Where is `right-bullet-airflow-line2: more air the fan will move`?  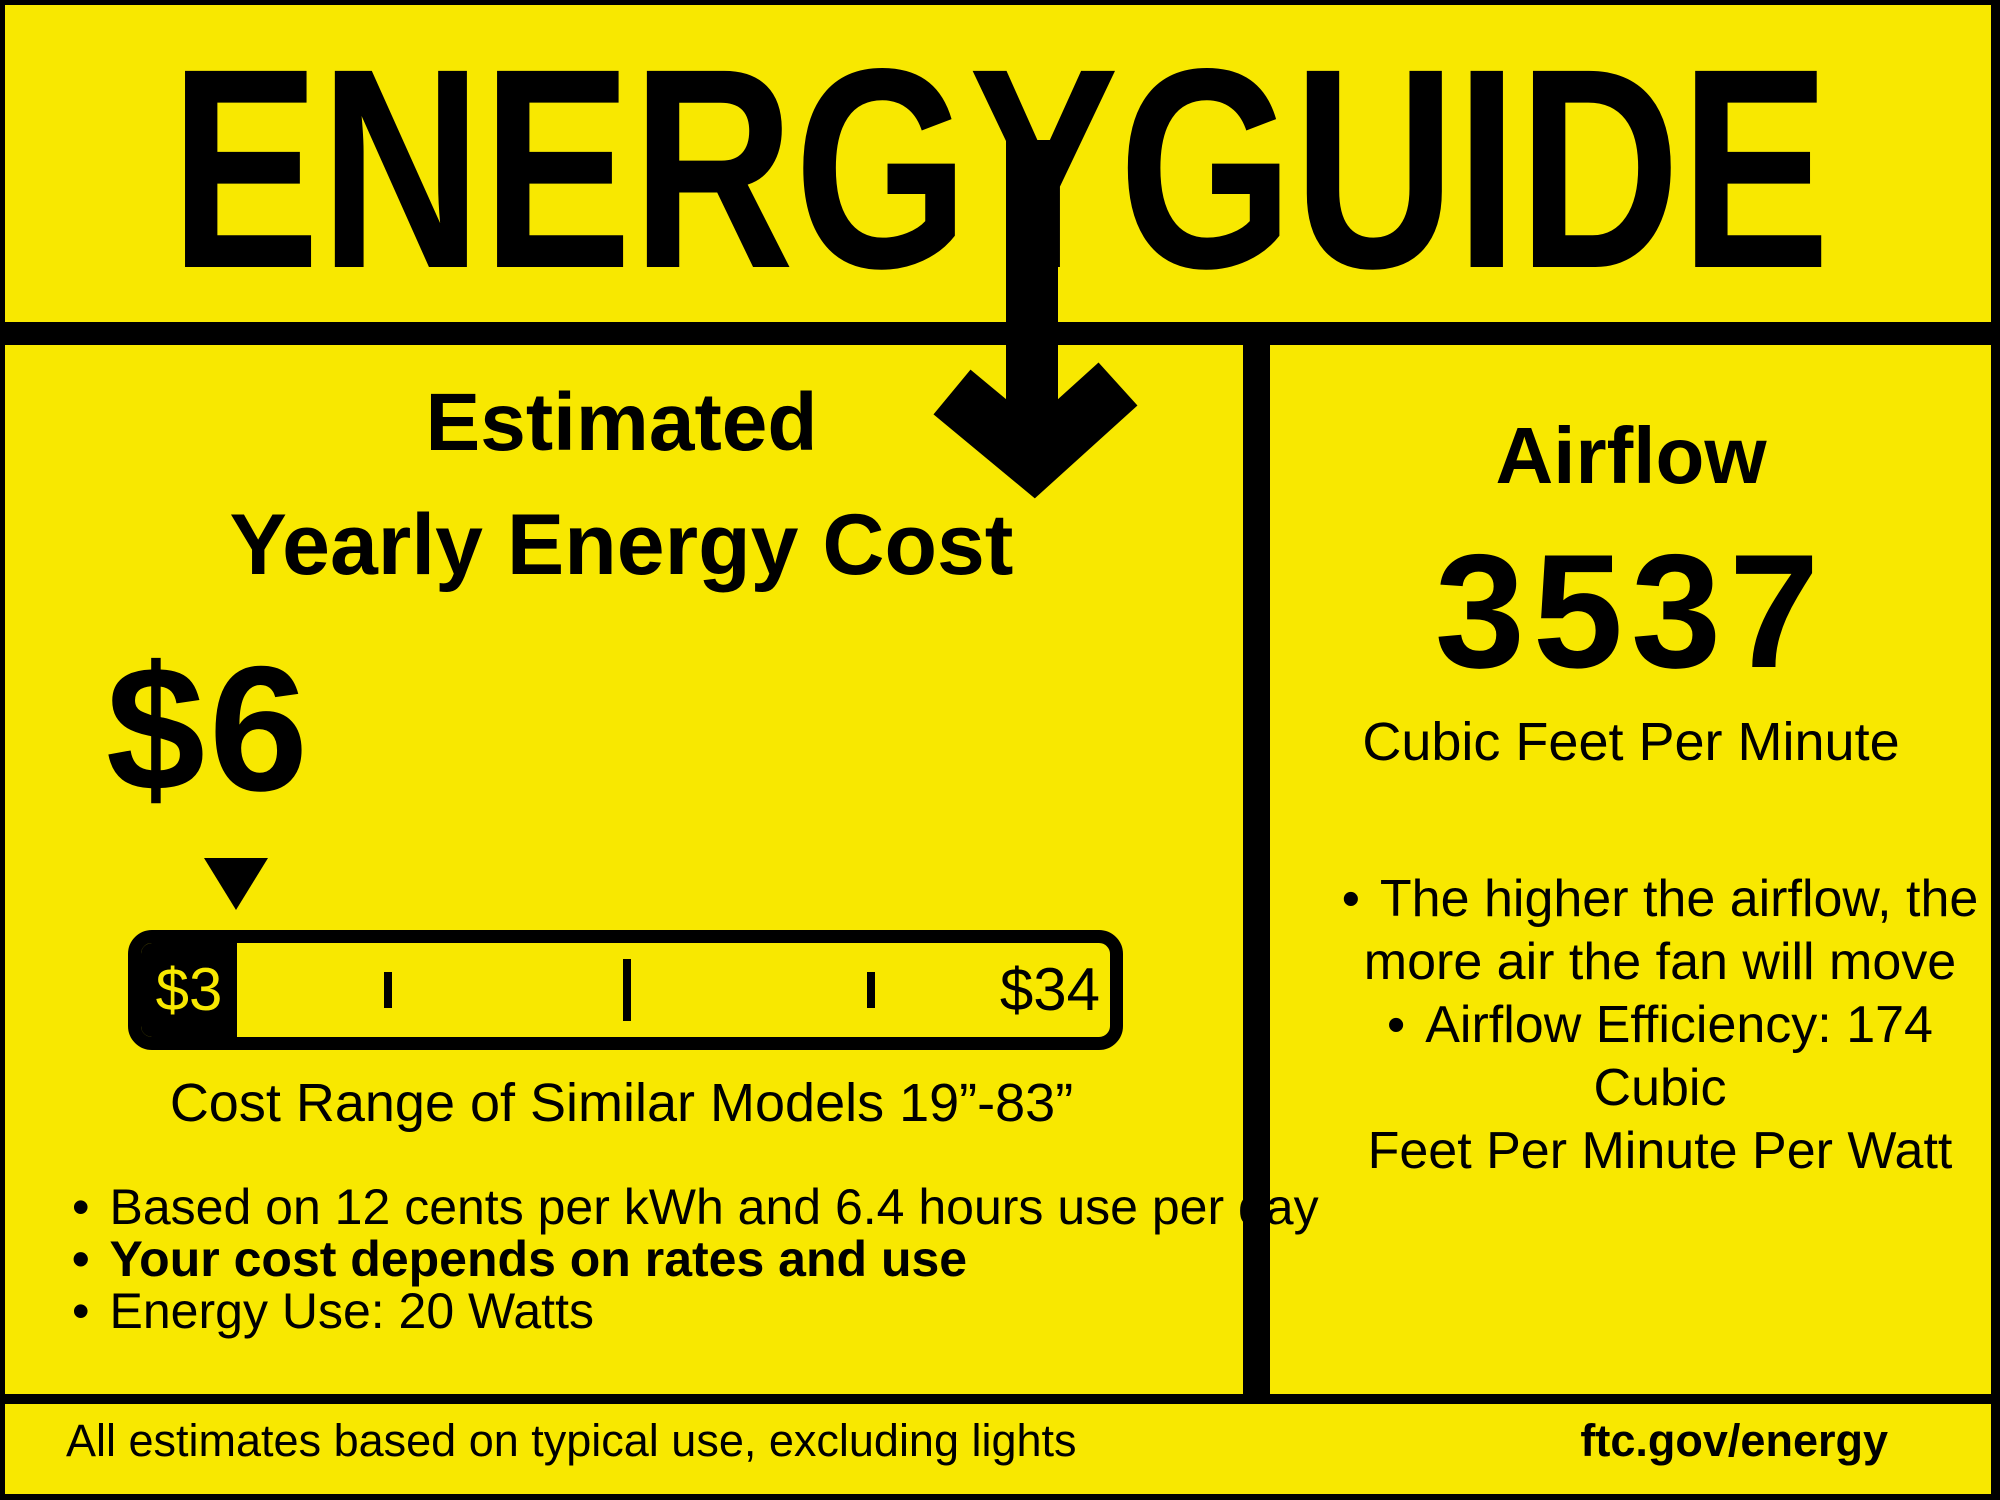
right-bullet-airflow-line2: more air the fan will move is located at coordinates (1660, 962).